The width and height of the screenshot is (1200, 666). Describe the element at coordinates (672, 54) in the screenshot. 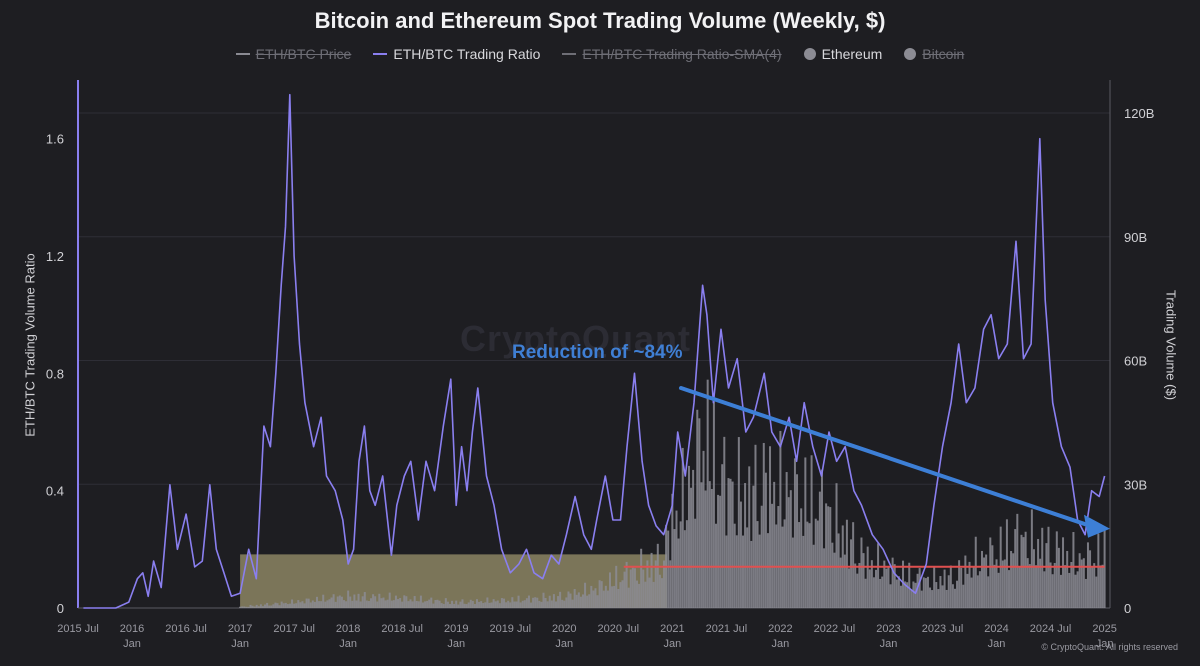

I see `legend-item-2: ETH/BTC Trading Ratio-SMA(4)` at that location.